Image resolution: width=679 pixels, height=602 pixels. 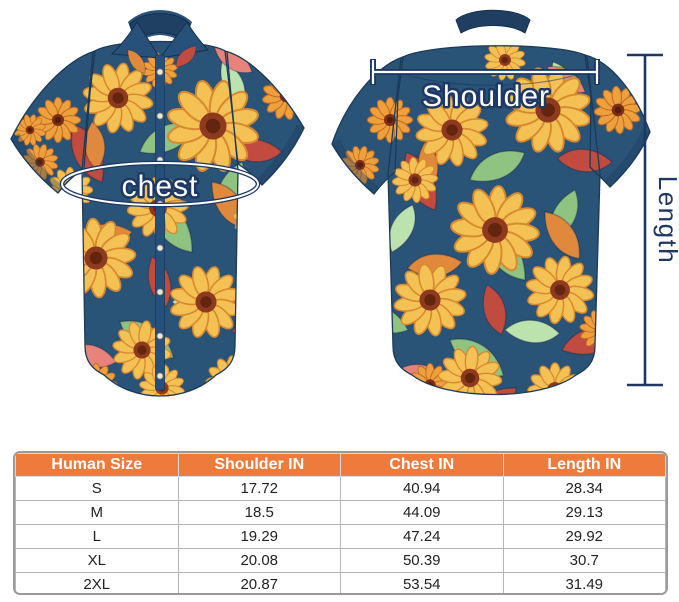 I want to click on button-placket, so click(x=160, y=222).